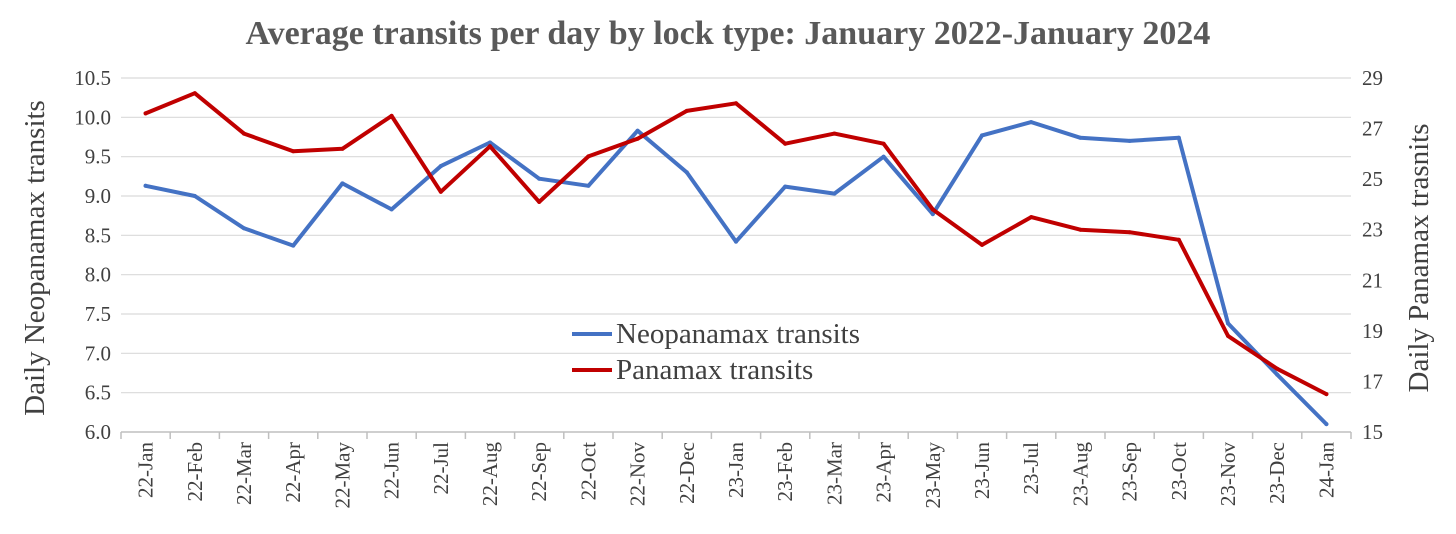 Image resolution: width=1456 pixels, height=534 pixels. What do you see at coordinates (146, 470) in the screenshot?
I see `x-tick-label: 22-Jan` at bounding box center [146, 470].